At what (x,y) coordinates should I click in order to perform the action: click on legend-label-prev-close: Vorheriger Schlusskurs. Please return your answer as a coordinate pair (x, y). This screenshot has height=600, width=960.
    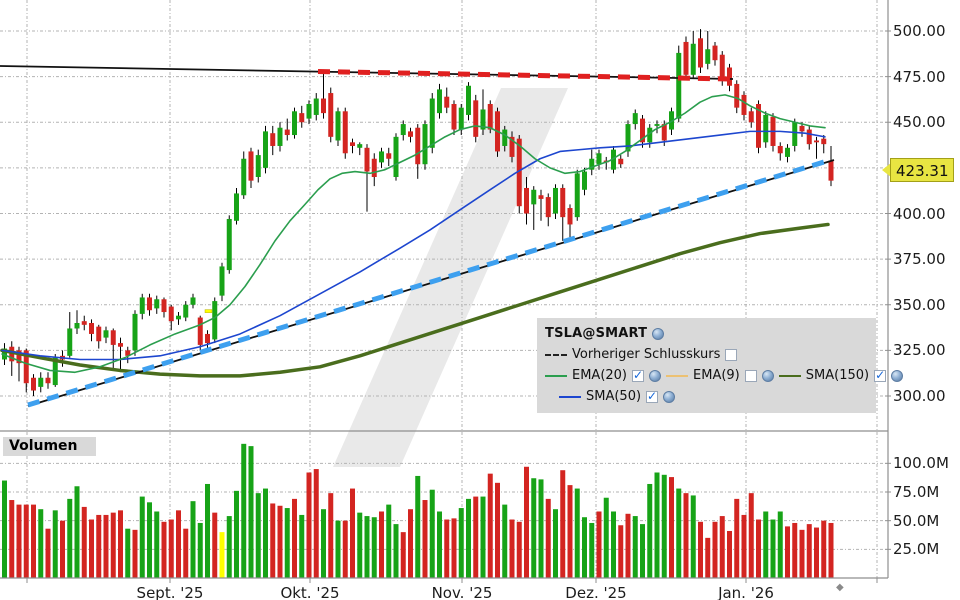
    Looking at the image, I should click on (646, 354).